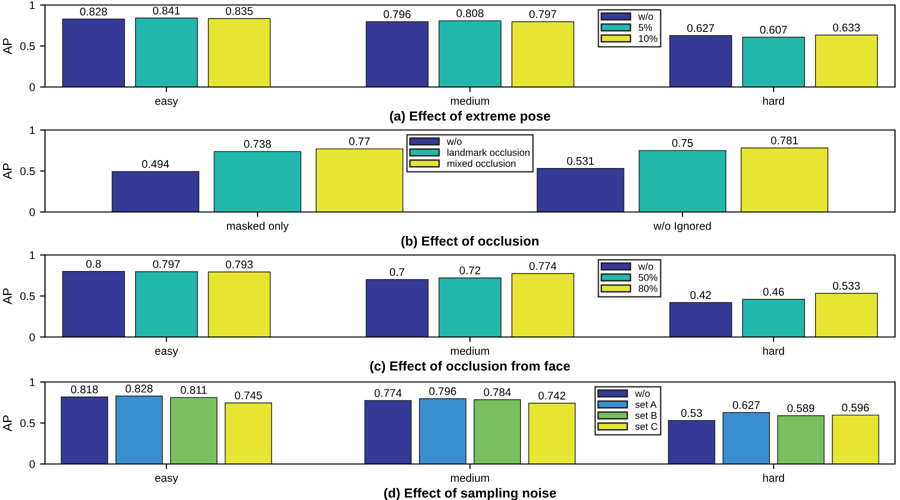 The height and width of the screenshot is (500, 900). What do you see at coordinates (542, 266) in the screenshot?
I see `data-label: 0.774` at bounding box center [542, 266].